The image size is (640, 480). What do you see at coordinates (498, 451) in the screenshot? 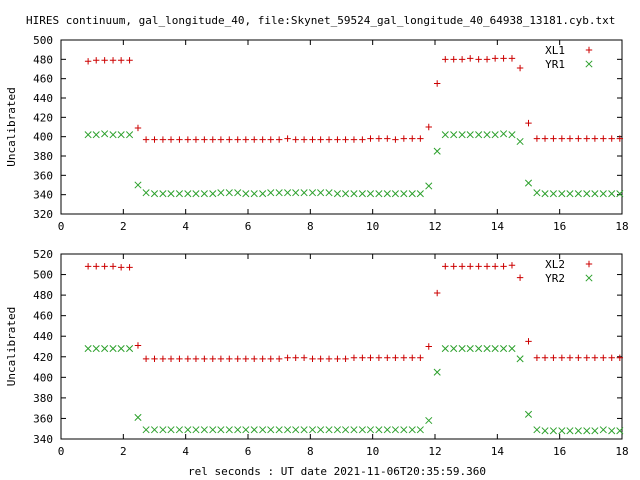
I see `x-tick-label: 14` at bounding box center [498, 451].